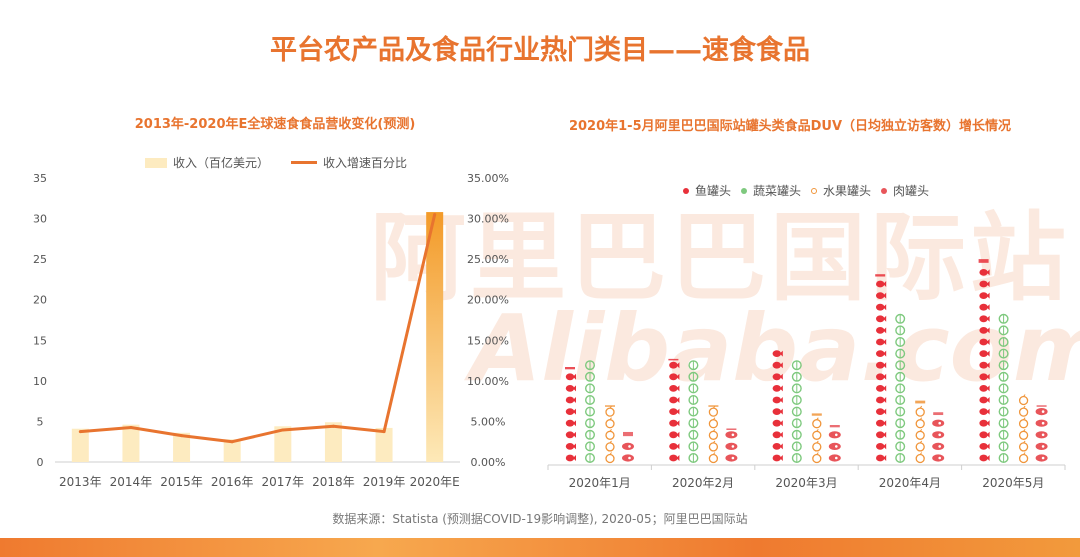  Describe the element at coordinates (806, 483) in the screenshot. I see `chart2-x-tick: 2020年3月` at that location.